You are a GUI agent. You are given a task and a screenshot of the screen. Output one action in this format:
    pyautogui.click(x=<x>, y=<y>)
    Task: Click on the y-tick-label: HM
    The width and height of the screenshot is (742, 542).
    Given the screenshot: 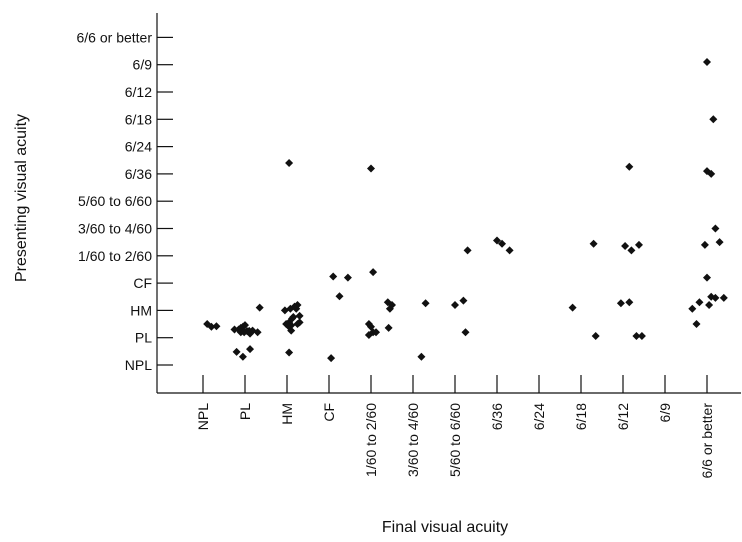 What is the action you would take?
    pyautogui.click(x=141, y=310)
    